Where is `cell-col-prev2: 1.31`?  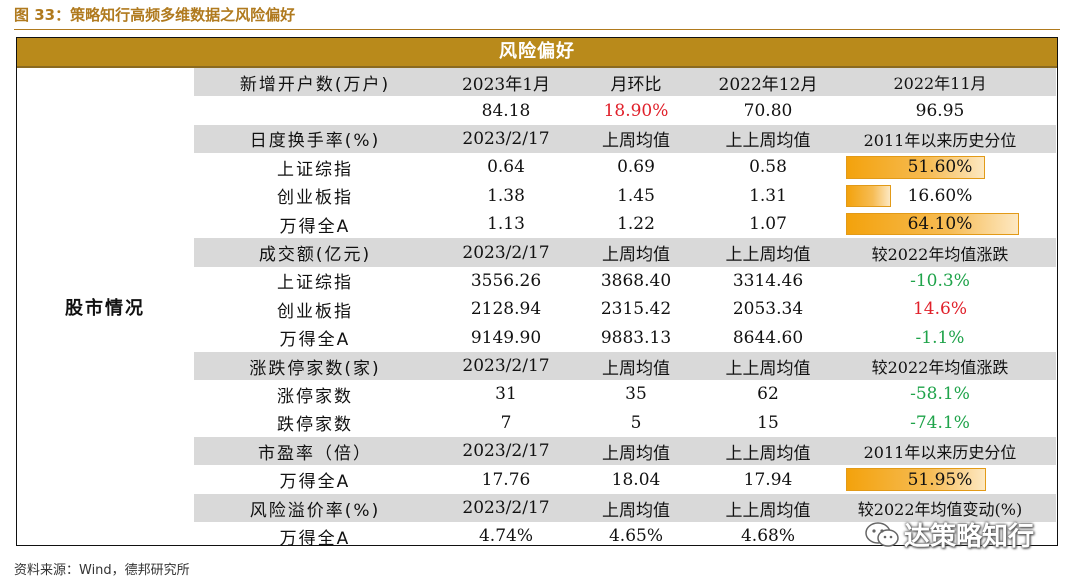 cell-col-prev2: 1.31 is located at coordinates (768, 196).